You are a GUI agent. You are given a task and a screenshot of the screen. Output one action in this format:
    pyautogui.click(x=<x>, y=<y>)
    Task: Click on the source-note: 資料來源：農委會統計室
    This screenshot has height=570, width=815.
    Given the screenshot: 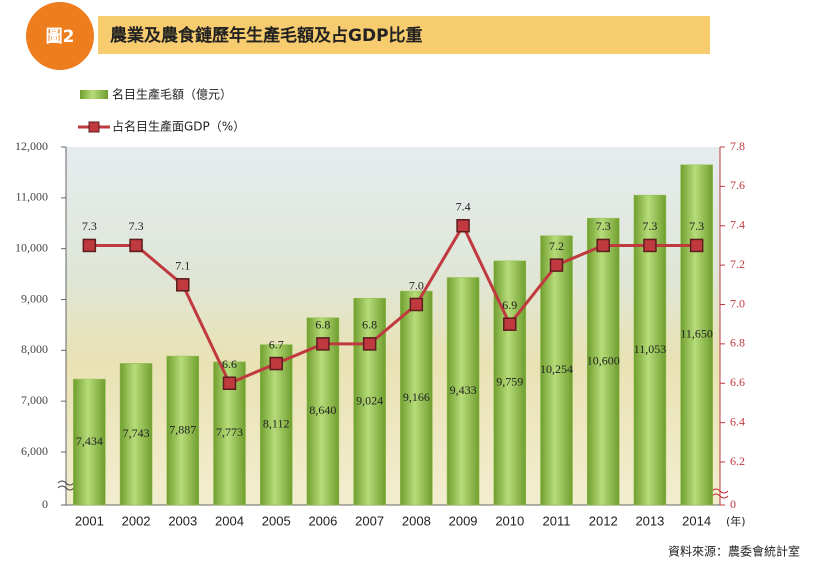 What is the action you would take?
    pyautogui.click(x=734, y=551)
    